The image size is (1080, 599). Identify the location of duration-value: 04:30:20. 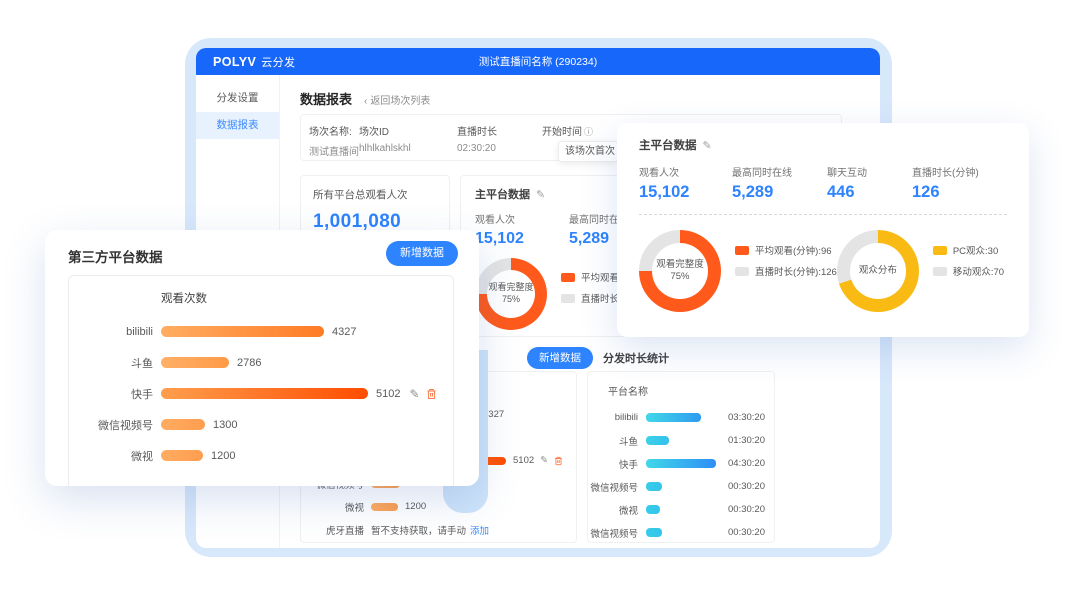
(746, 463).